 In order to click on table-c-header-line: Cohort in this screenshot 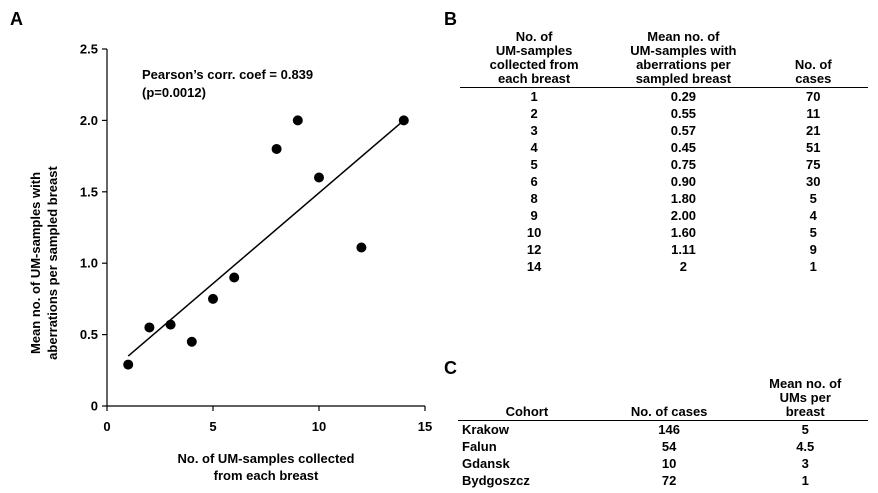, I will do `click(527, 411)`.